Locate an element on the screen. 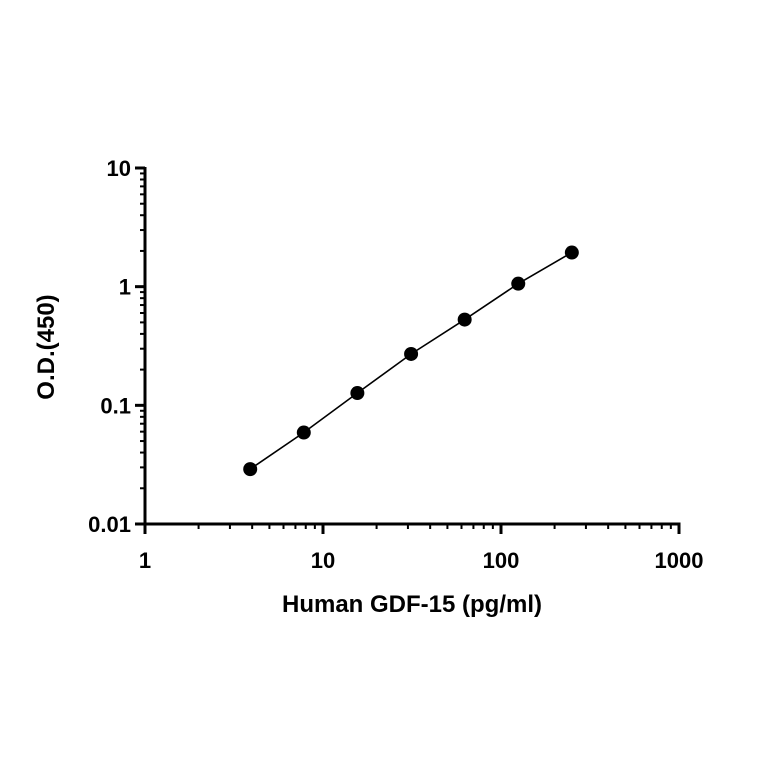 The image size is (764, 769). series-layer is located at coordinates (411, 361).